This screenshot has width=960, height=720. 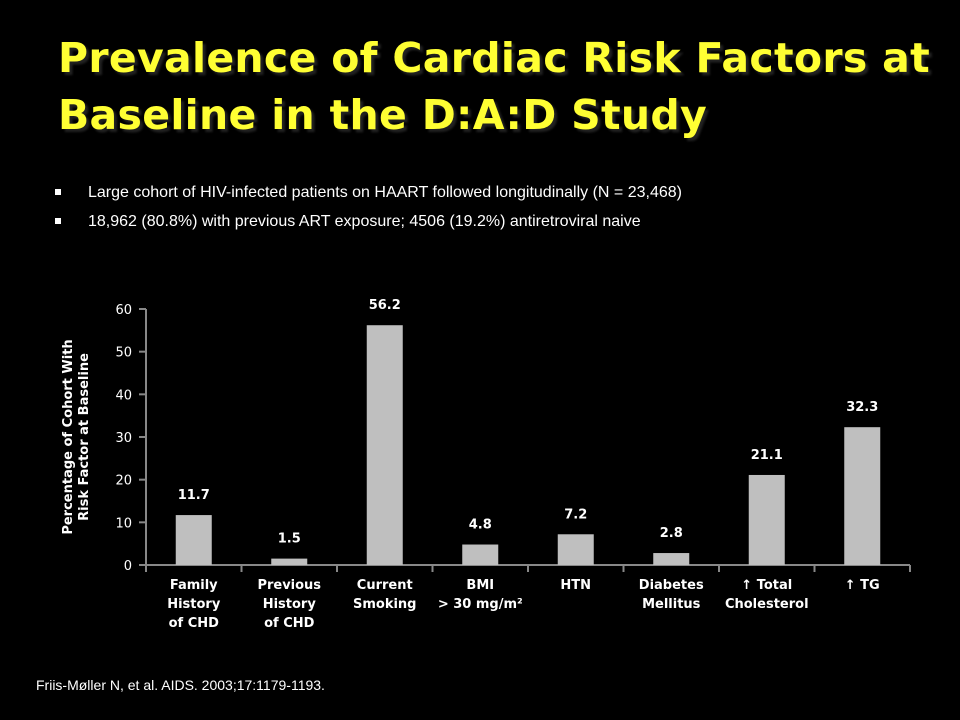 What do you see at coordinates (671, 585) in the screenshot?
I see `x-tick-label: Diabetes` at bounding box center [671, 585].